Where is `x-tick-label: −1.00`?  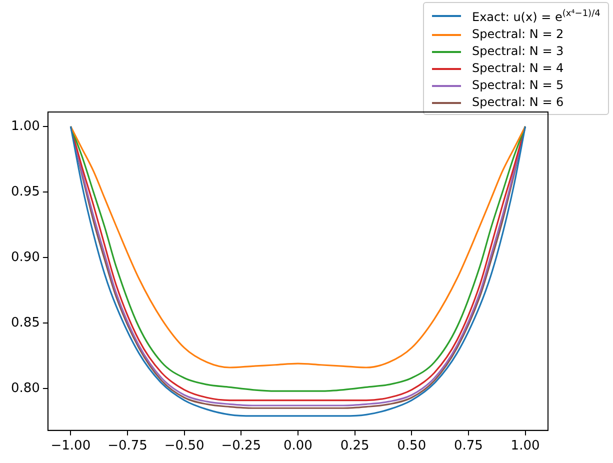
x-tick-label: −1.00 is located at coordinates (70, 446).